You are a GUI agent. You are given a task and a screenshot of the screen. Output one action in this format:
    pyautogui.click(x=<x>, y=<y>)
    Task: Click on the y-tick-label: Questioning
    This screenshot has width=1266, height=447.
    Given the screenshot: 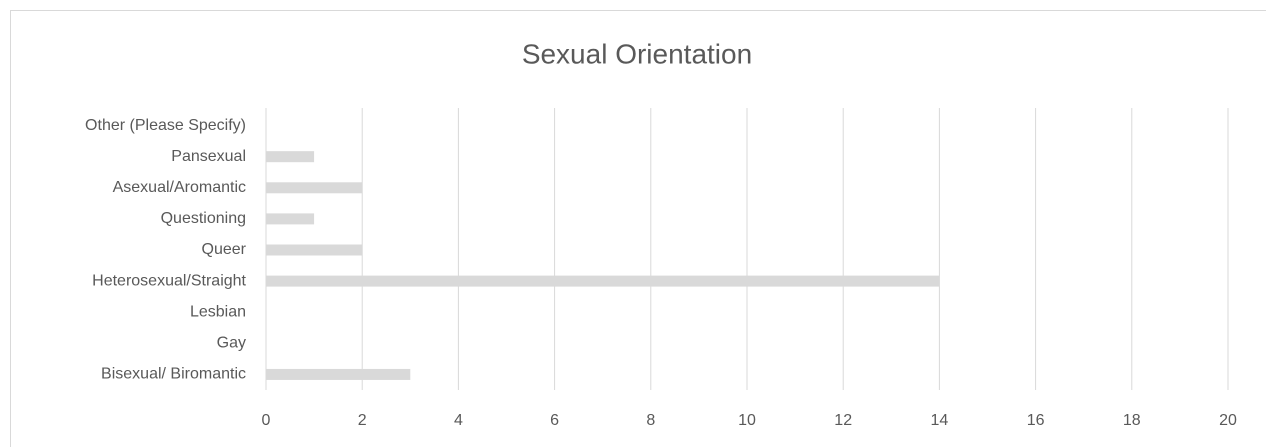 What is the action you would take?
    pyautogui.click(x=203, y=218)
    